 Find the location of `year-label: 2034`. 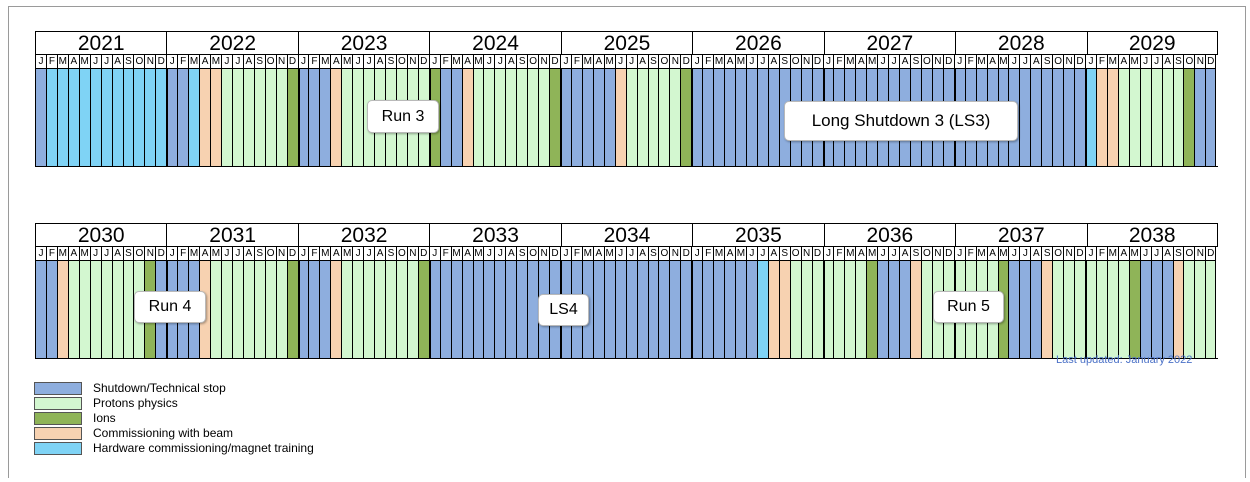

year-label: 2034 is located at coordinates (626, 235).